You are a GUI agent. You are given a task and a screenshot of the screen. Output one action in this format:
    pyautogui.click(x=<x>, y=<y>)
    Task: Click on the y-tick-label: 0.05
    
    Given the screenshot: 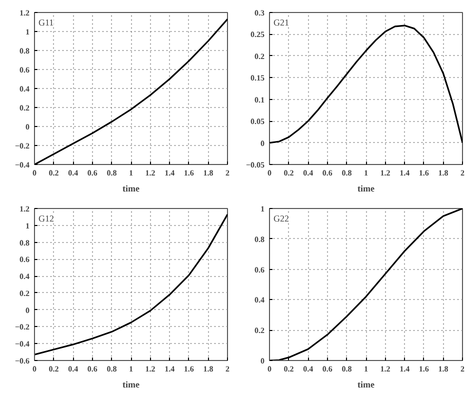 What is the action you would take?
    pyautogui.click(x=257, y=121)
    